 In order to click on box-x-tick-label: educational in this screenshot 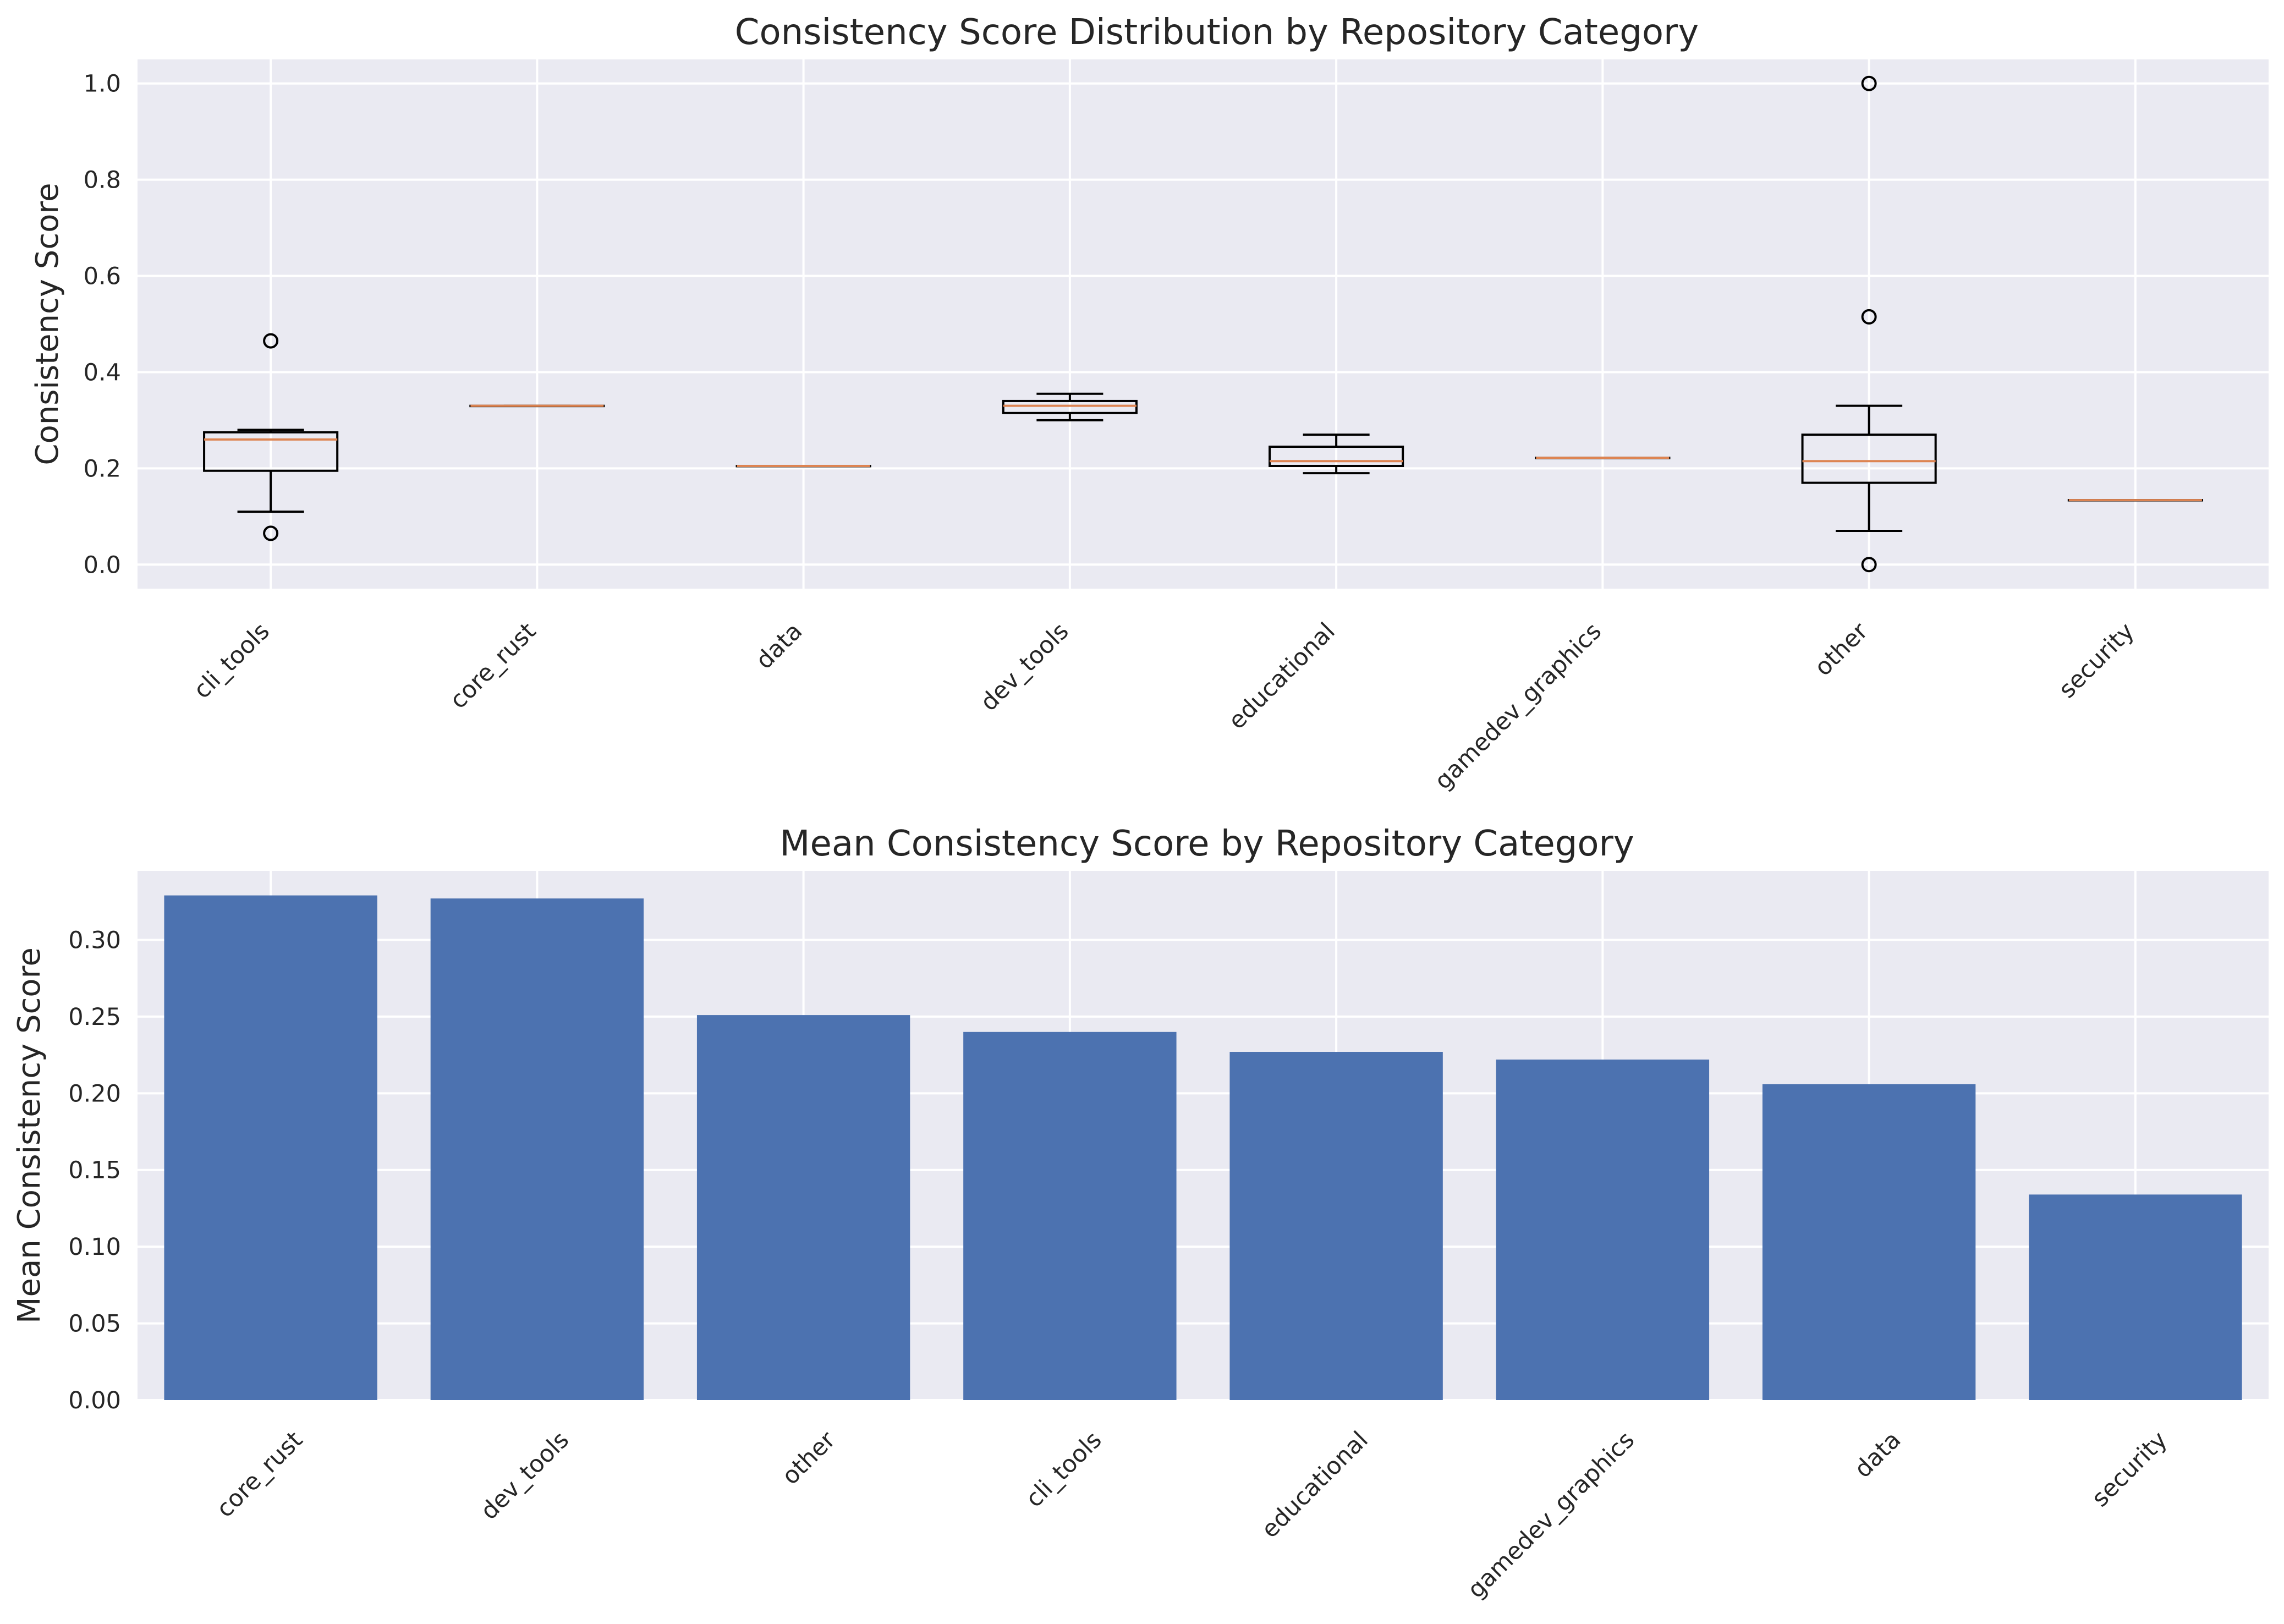, I will do `click(1282, 675)`.